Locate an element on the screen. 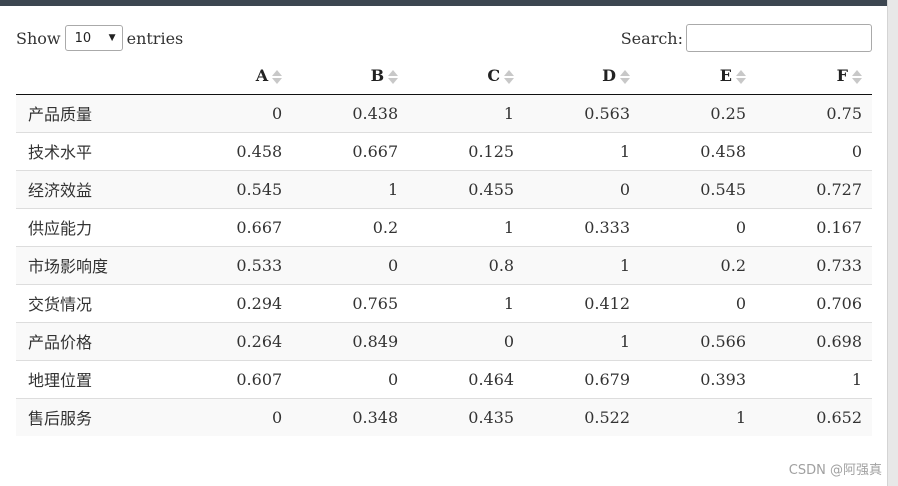  table-controls: Show 10 ▼ entries Search: is located at coordinates (444, 38).